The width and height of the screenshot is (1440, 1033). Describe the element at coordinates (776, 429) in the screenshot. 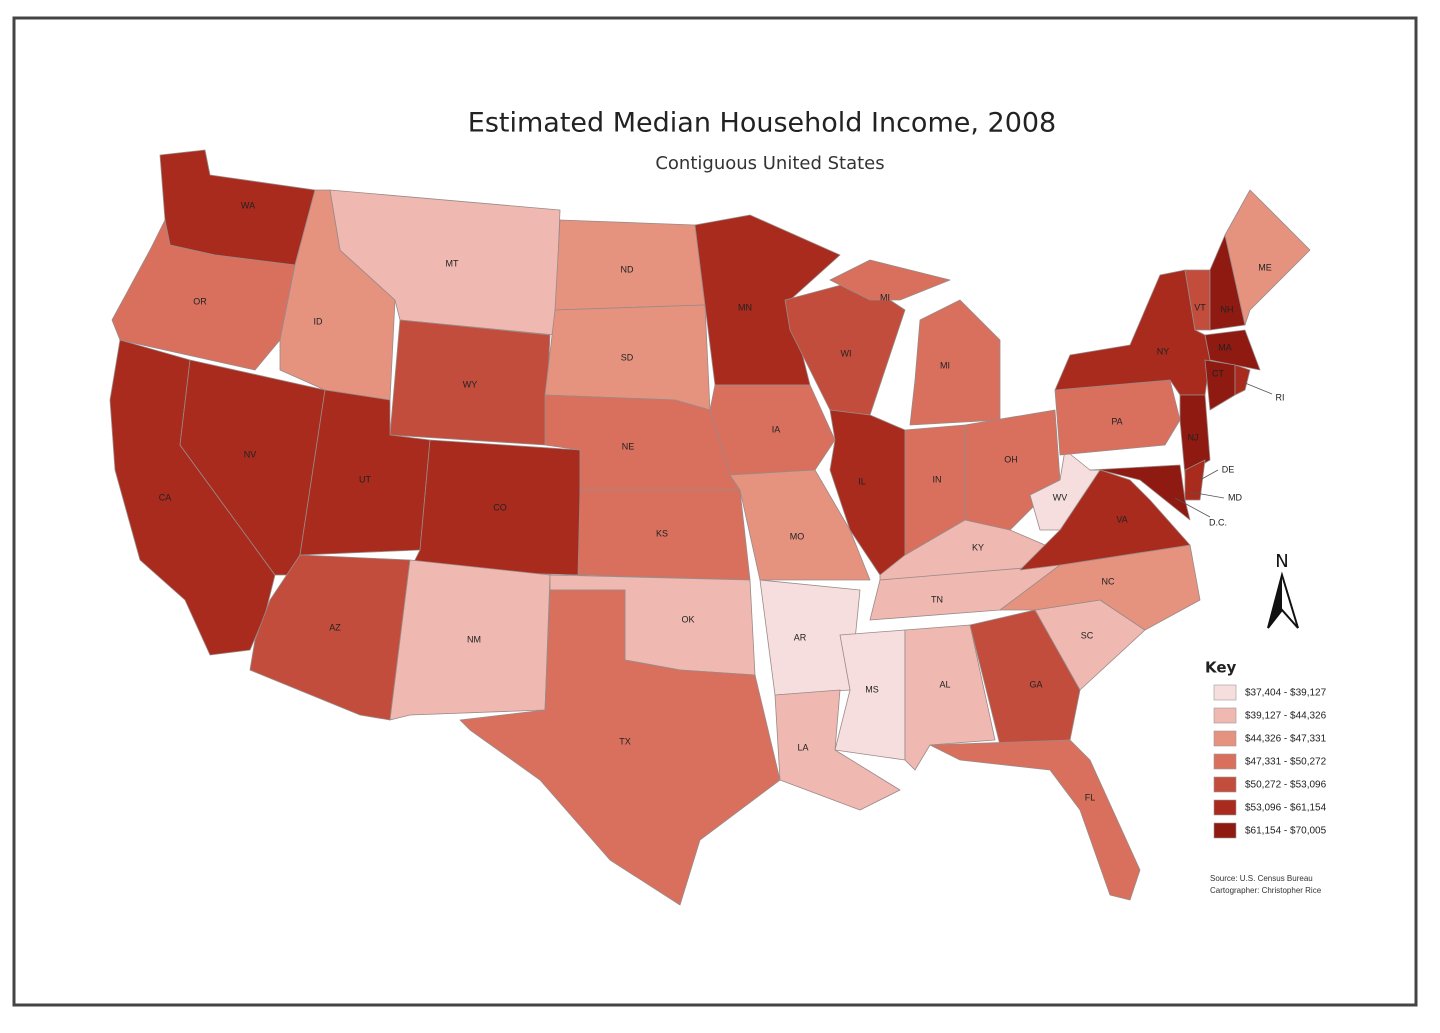

I see `state-label: IA` at that location.